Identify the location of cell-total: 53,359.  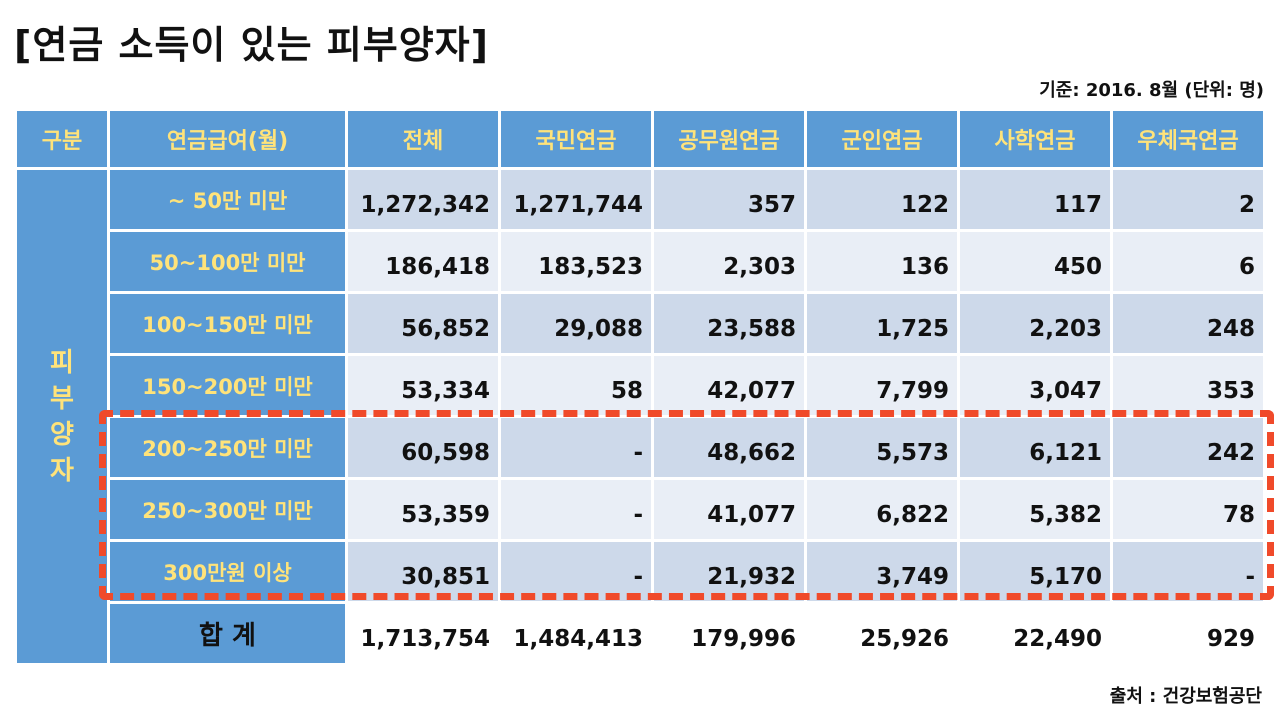
(423, 509).